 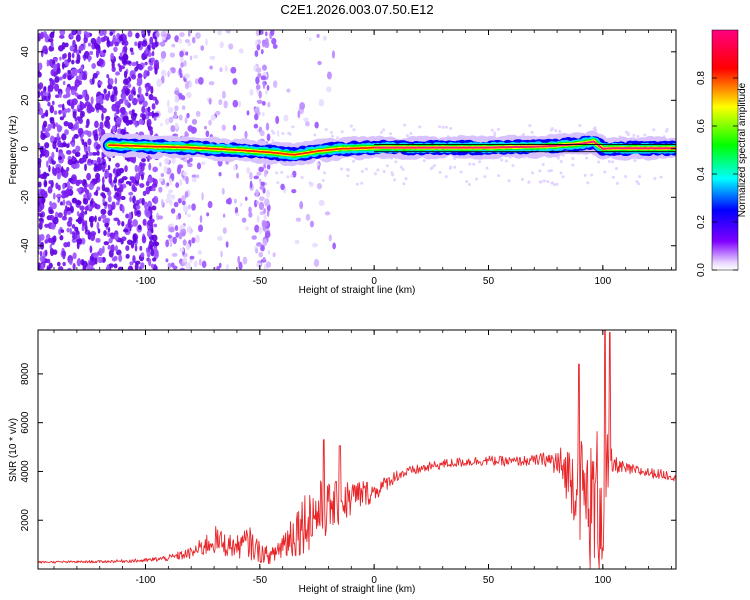 What do you see at coordinates (356, 9) in the screenshot?
I see `chart-title: C2E1.2026.003.07.50.E12` at bounding box center [356, 9].